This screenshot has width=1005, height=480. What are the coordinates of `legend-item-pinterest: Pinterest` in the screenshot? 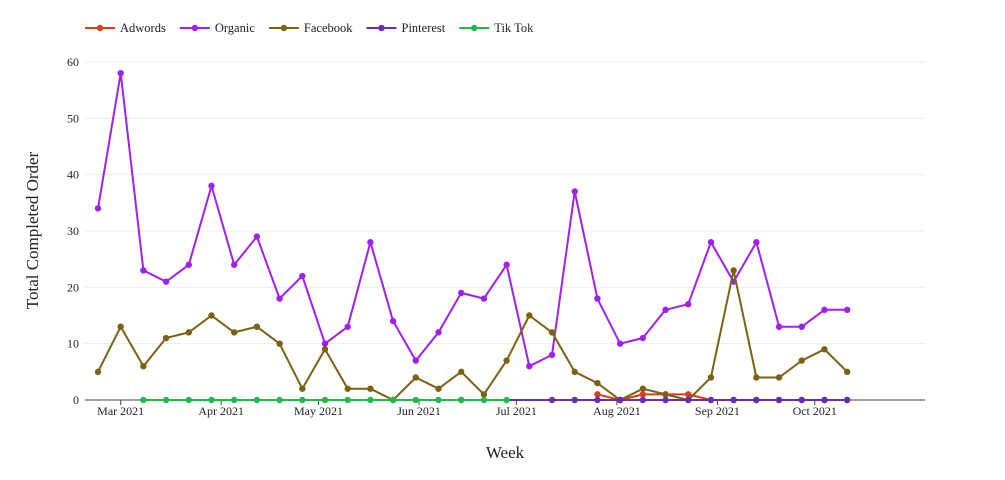 It's located at (406, 28).